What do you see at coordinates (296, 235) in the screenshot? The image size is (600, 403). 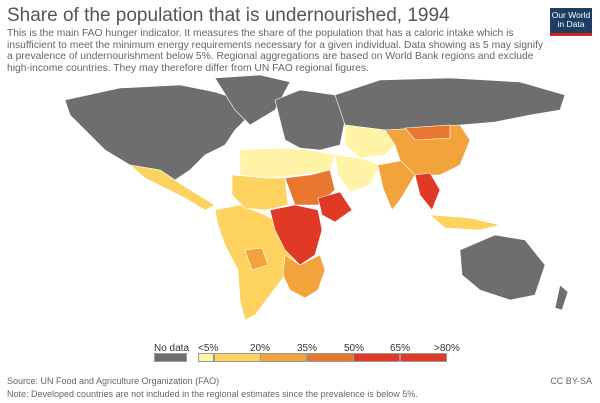 I see `region-central-africa` at bounding box center [296, 235].